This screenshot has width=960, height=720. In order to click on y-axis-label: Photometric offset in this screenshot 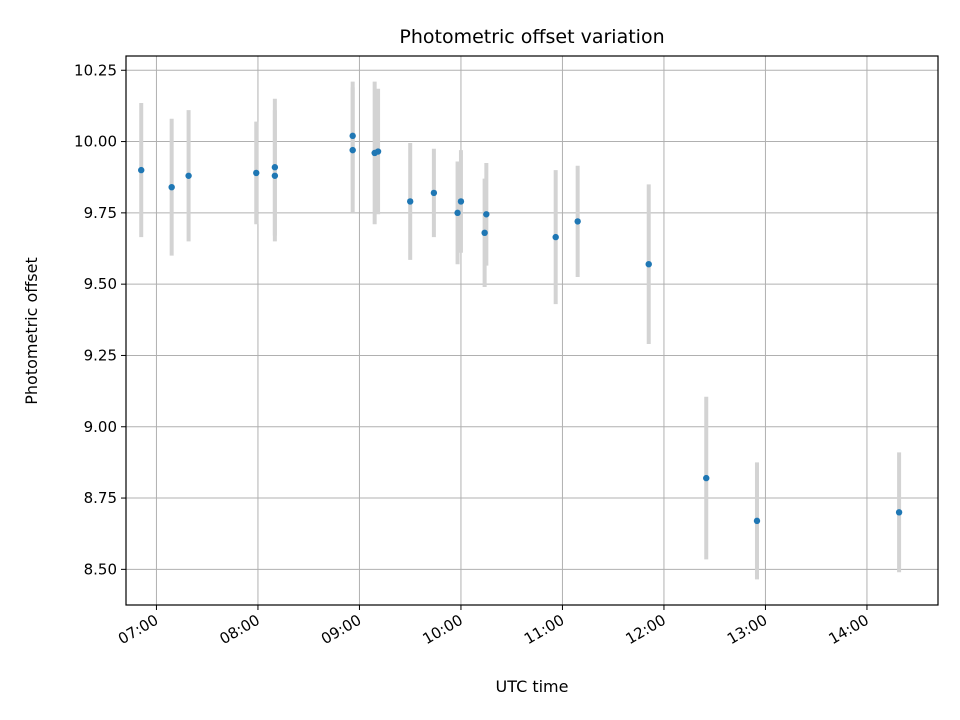, I will do `click(31, 331)`.